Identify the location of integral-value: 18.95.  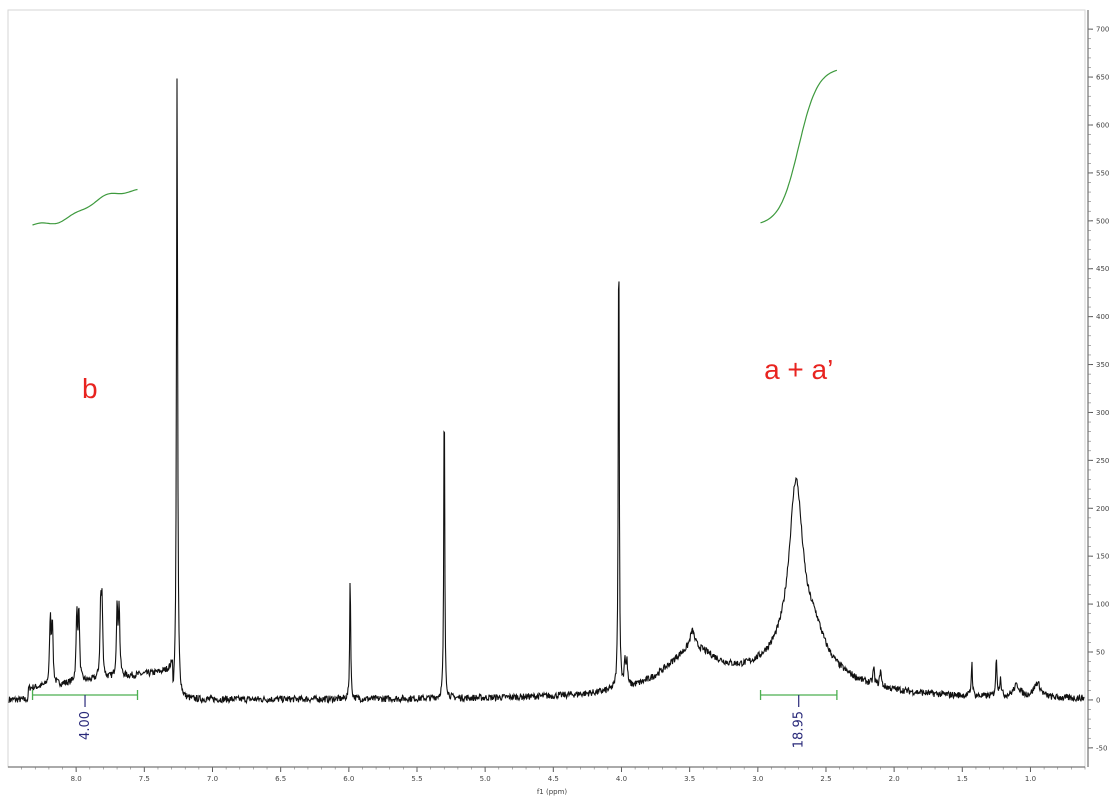
(799, 729).